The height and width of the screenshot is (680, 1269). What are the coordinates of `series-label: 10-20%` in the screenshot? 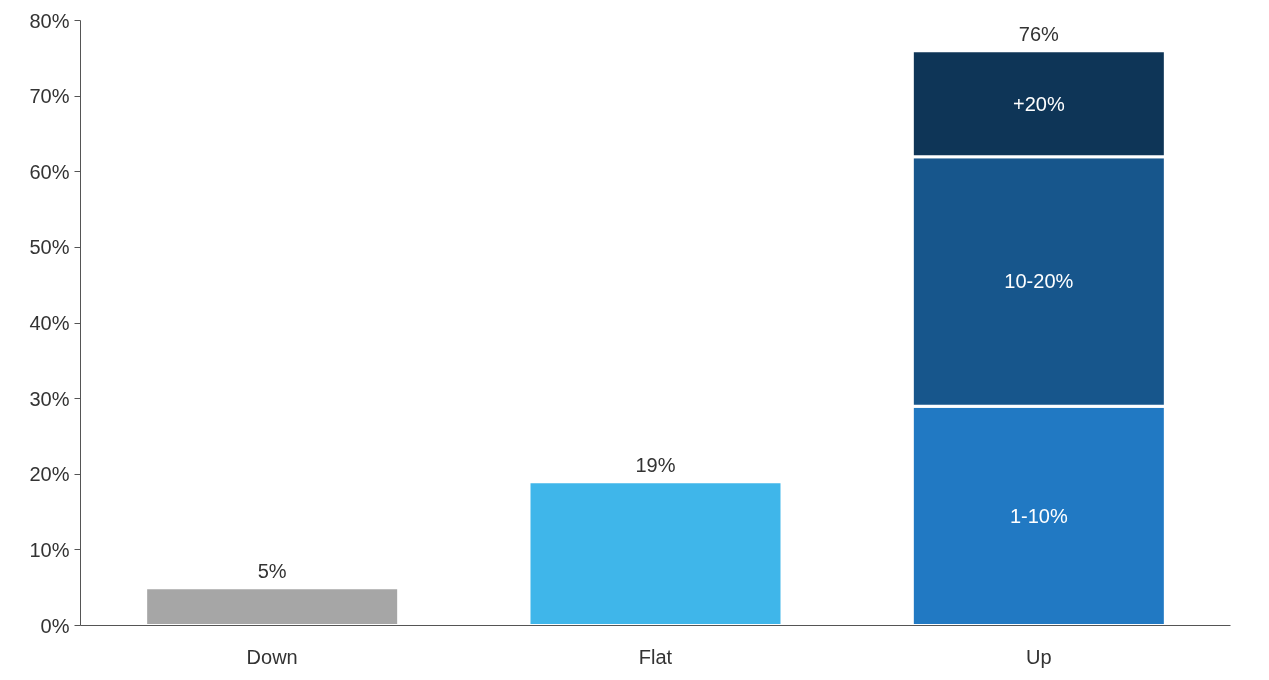 It's located at (1039, 281).